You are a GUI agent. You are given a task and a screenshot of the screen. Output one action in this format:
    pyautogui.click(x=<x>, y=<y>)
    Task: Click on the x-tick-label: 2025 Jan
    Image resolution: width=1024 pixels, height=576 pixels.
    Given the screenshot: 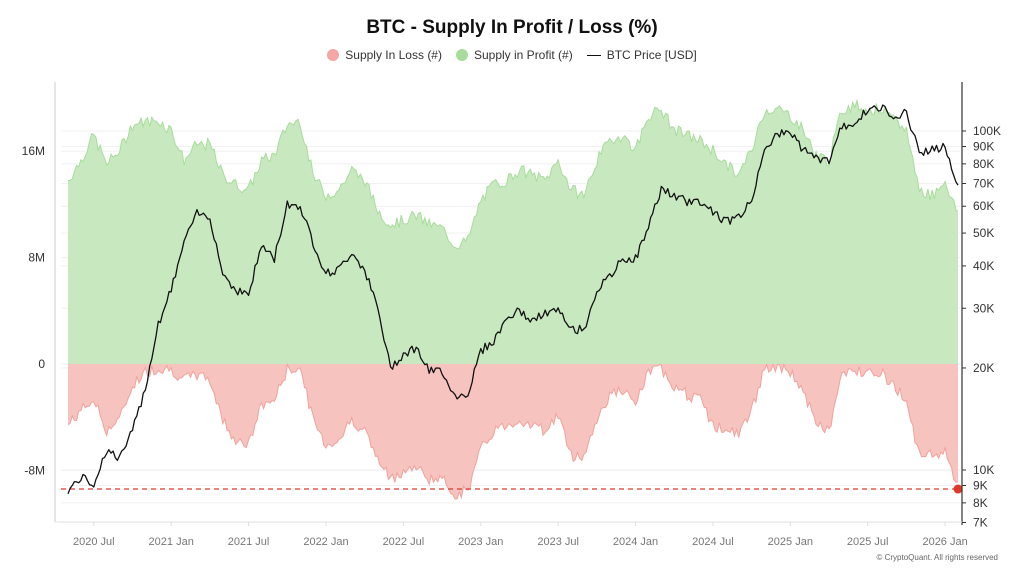 What is the action you would take?
    pyautogui.click(x=790, y=542)
    